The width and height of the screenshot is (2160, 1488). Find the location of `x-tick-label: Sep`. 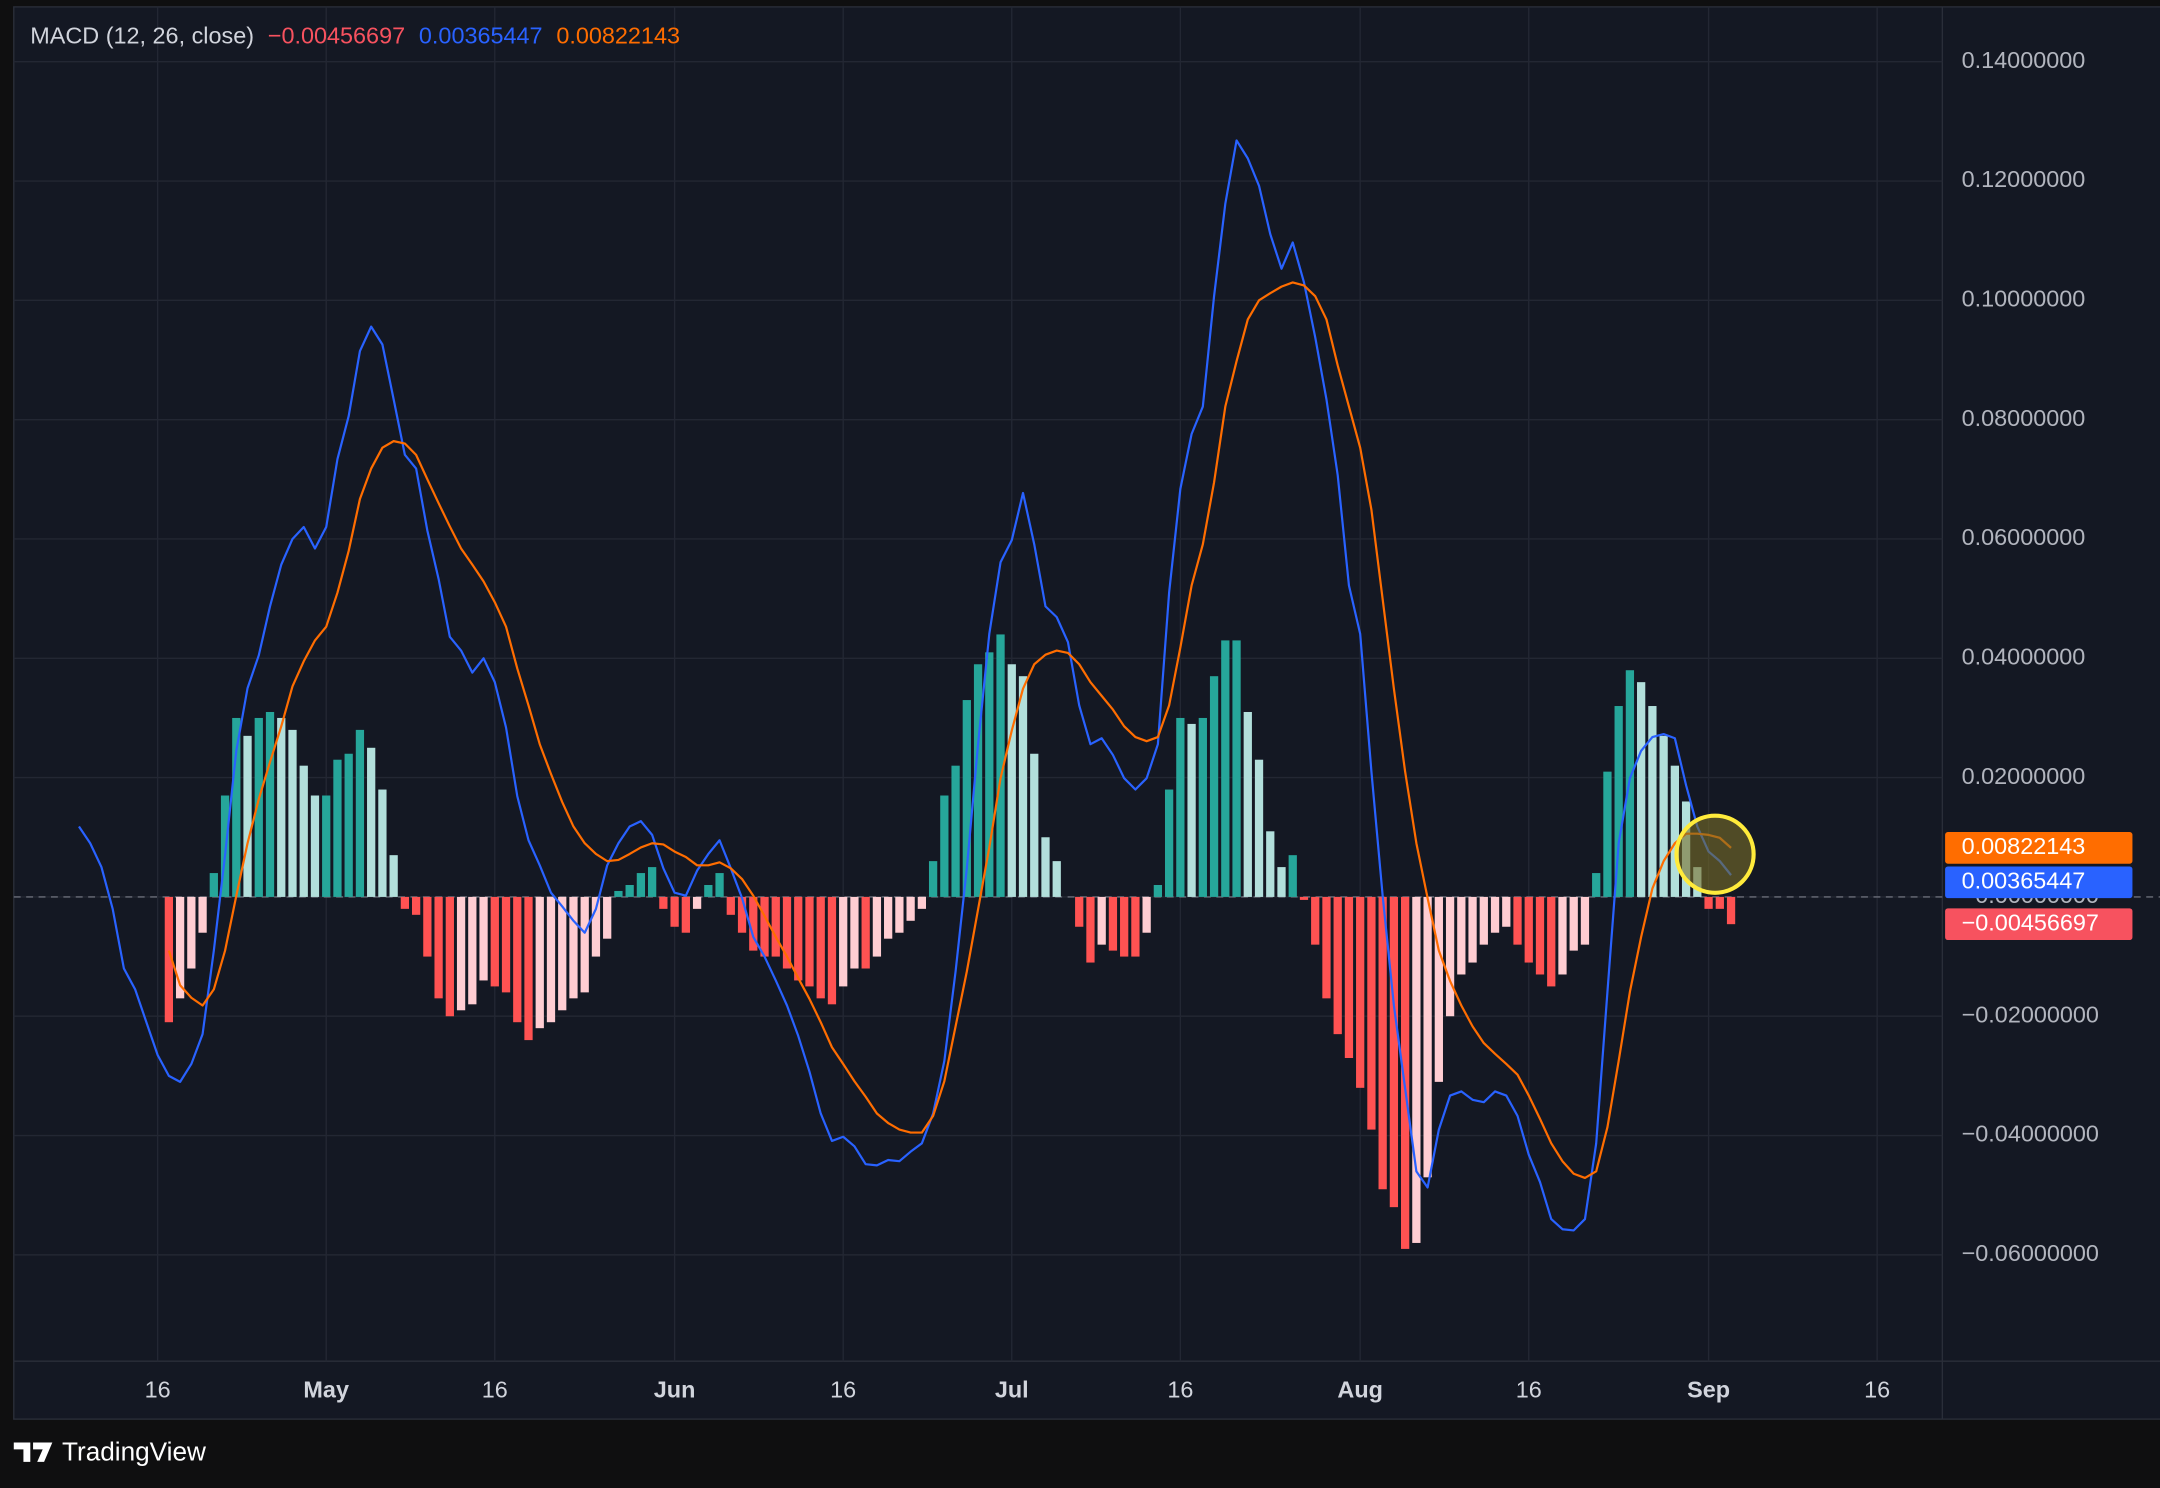

x-tick-label: Sep is located at coordinates (1708, 1390).